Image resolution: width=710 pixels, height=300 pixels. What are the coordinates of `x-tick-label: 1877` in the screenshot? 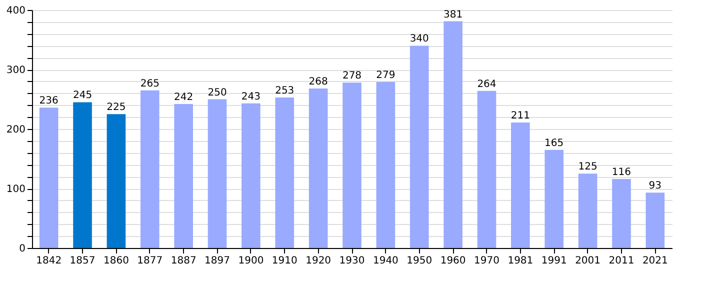 It's located at (150, 261).